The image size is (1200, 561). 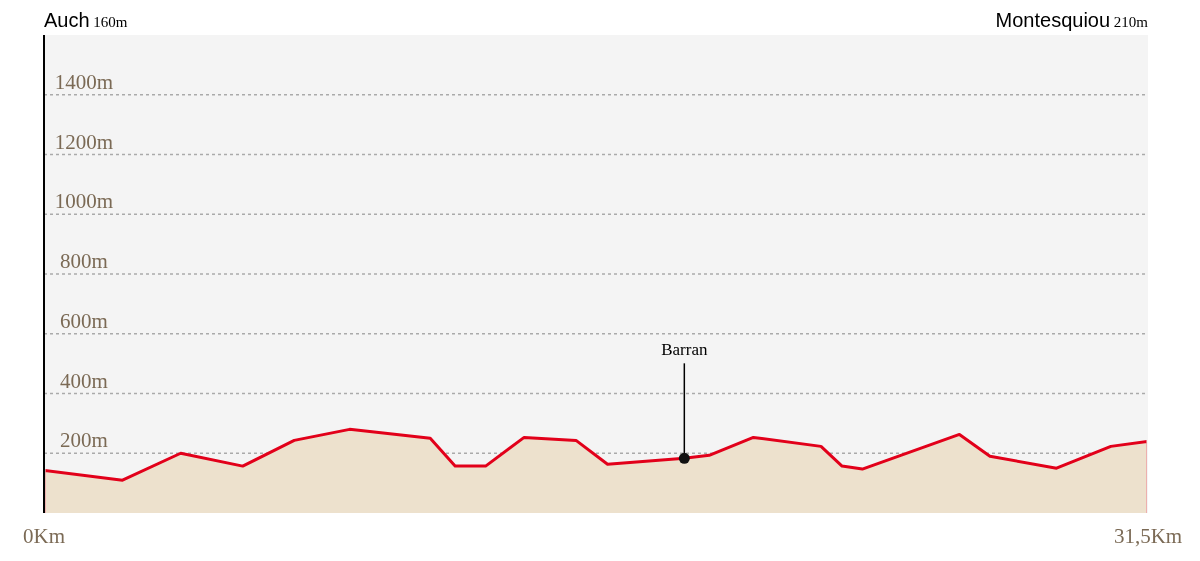 What do you see at coordinates (44, 536) in the screenshot?
I see `x-tick-label: 0Km` at bounding box center [44, 536].